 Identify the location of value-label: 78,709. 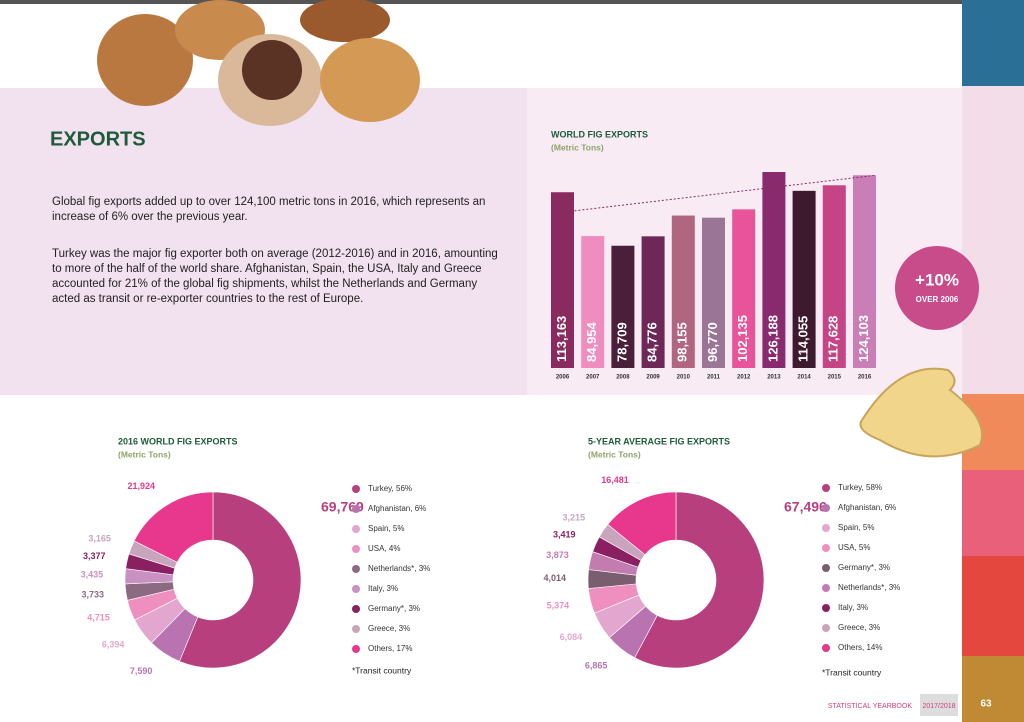
(621, 342).